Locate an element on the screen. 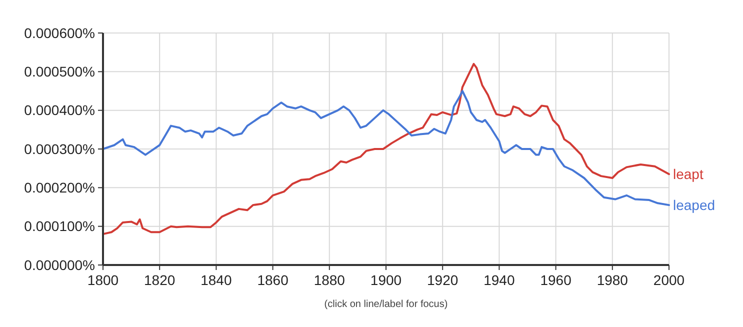 This screenshot has width=743, height=327. x-tick-label: 1980 is located at coordinates (612, 280).